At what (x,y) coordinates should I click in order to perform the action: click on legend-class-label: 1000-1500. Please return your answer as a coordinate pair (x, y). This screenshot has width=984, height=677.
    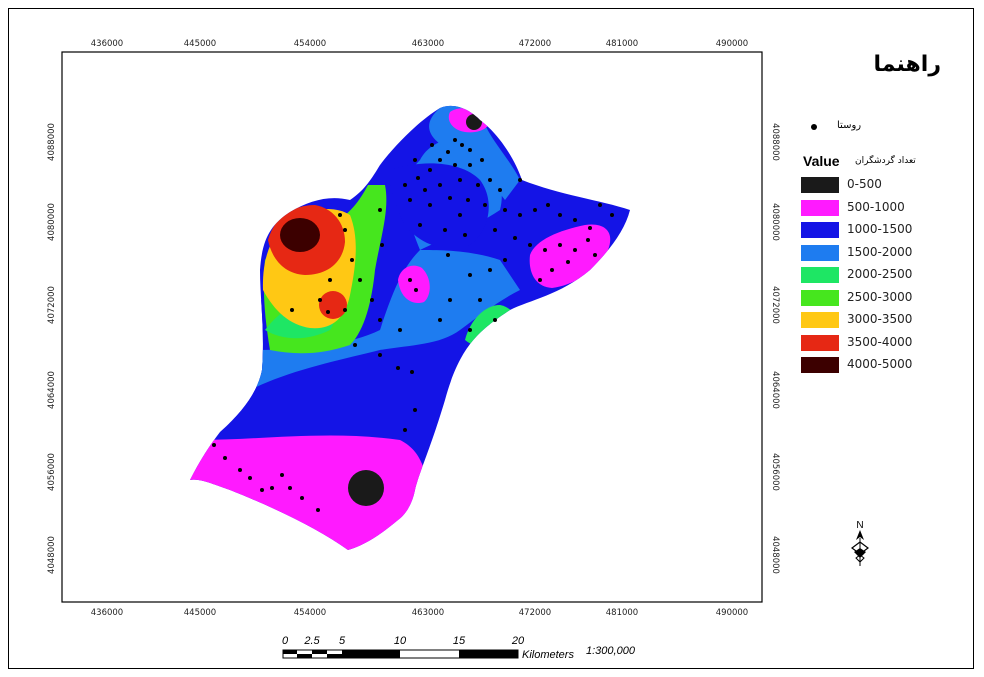
    Looking at the image, I should click on (880, 229).